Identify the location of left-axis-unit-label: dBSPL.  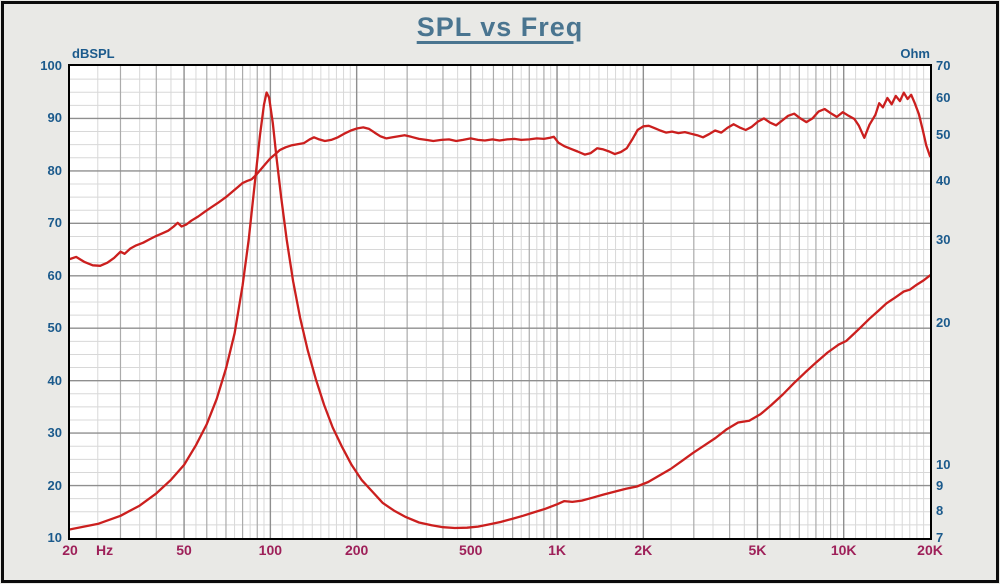
(93, 53).